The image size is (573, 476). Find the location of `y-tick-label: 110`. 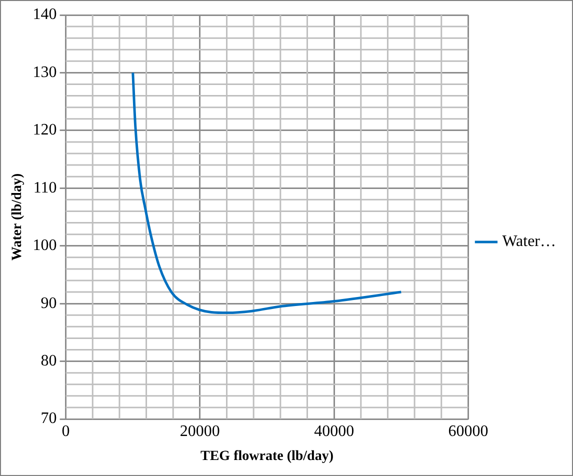

y-tick-label: 110 is located at coordinates (45, 187).